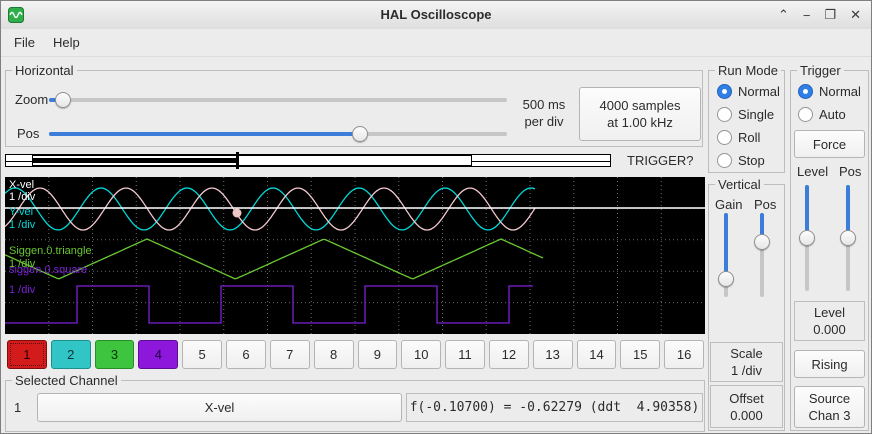 Image resolution: width=872 pixels, height=434 pixels. Describe the element at coordinates (18, 407) in the screenshot. I see `selected-channel-number: 1` at that location.